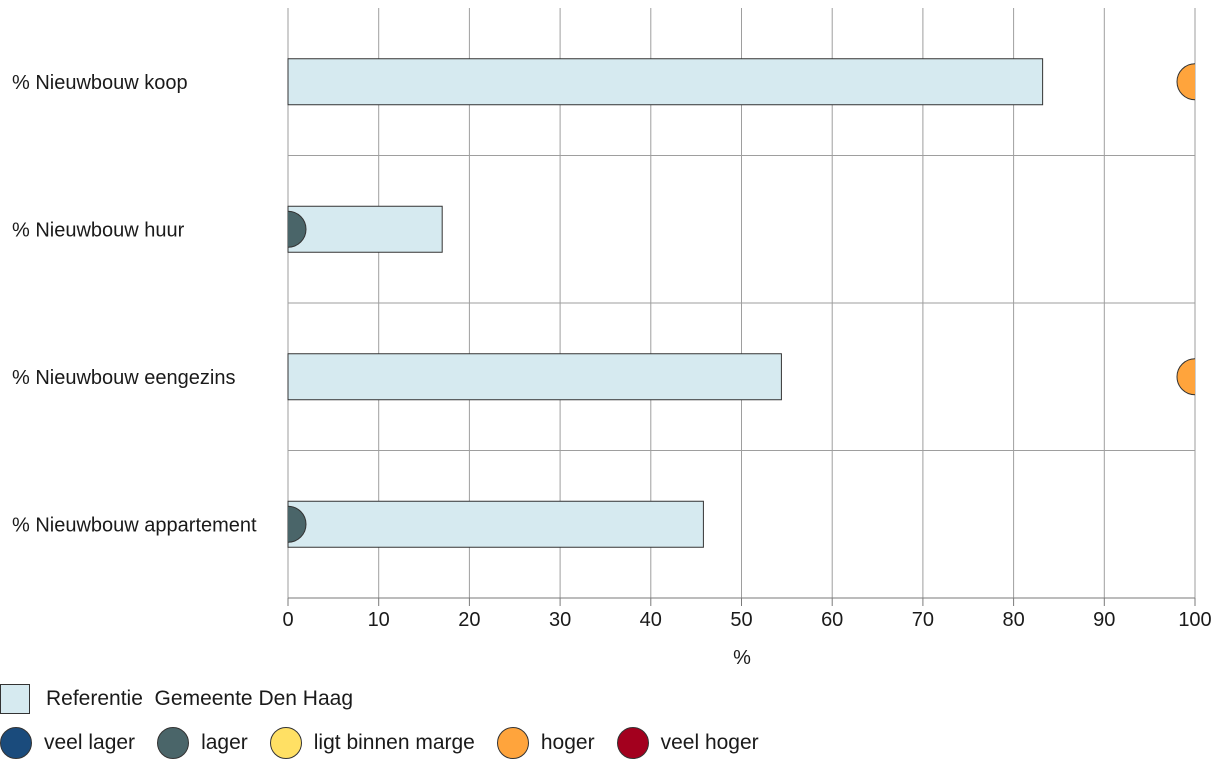 This screenshot has height=759, width=1223. I want to click on legend-item-3: hoger, so click(550, 743).